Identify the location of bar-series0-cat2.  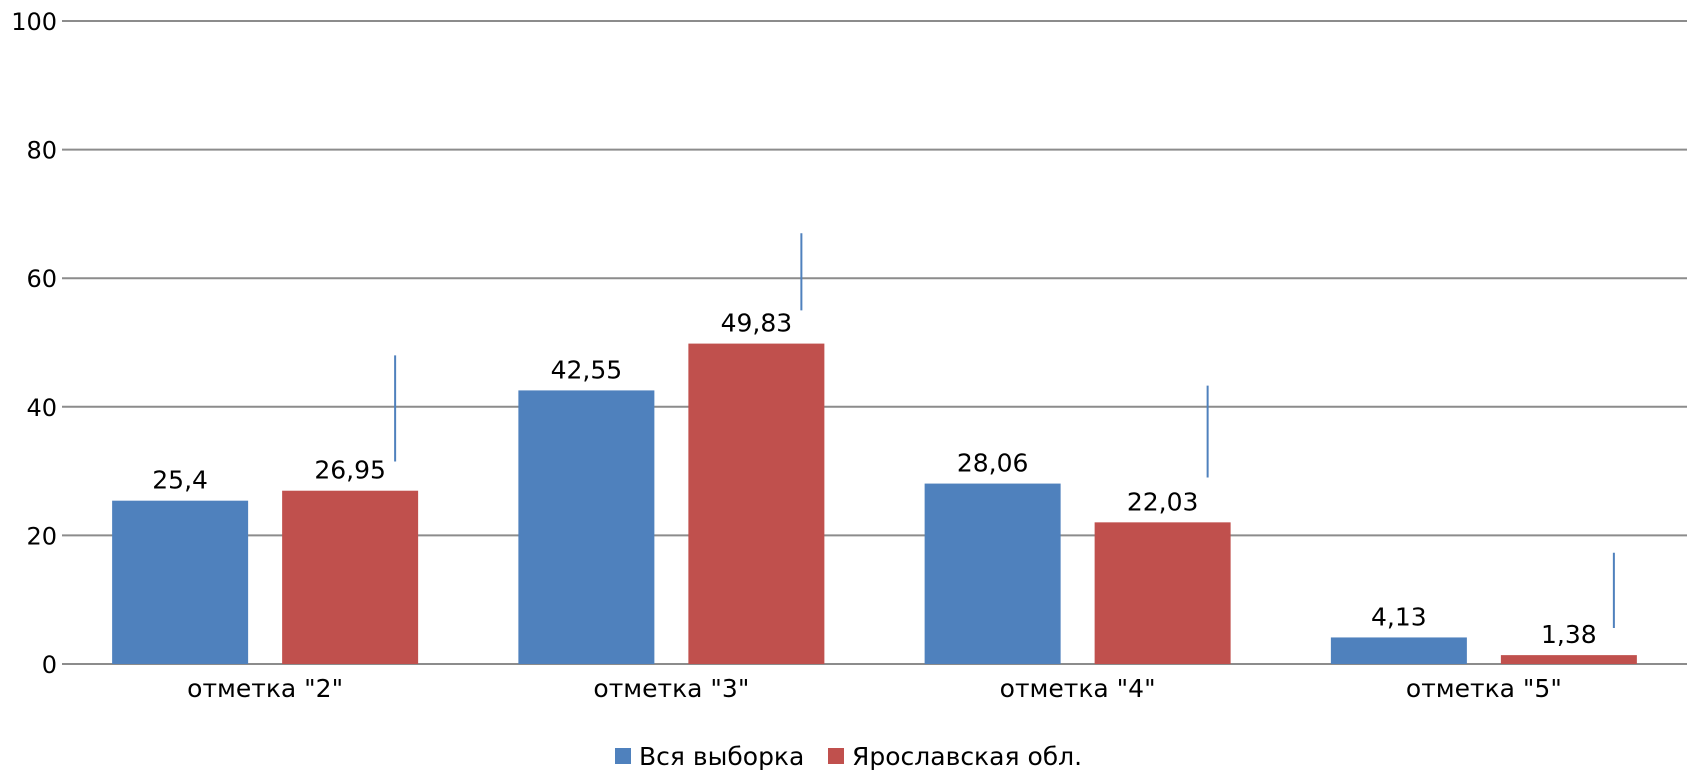
(992, 573).